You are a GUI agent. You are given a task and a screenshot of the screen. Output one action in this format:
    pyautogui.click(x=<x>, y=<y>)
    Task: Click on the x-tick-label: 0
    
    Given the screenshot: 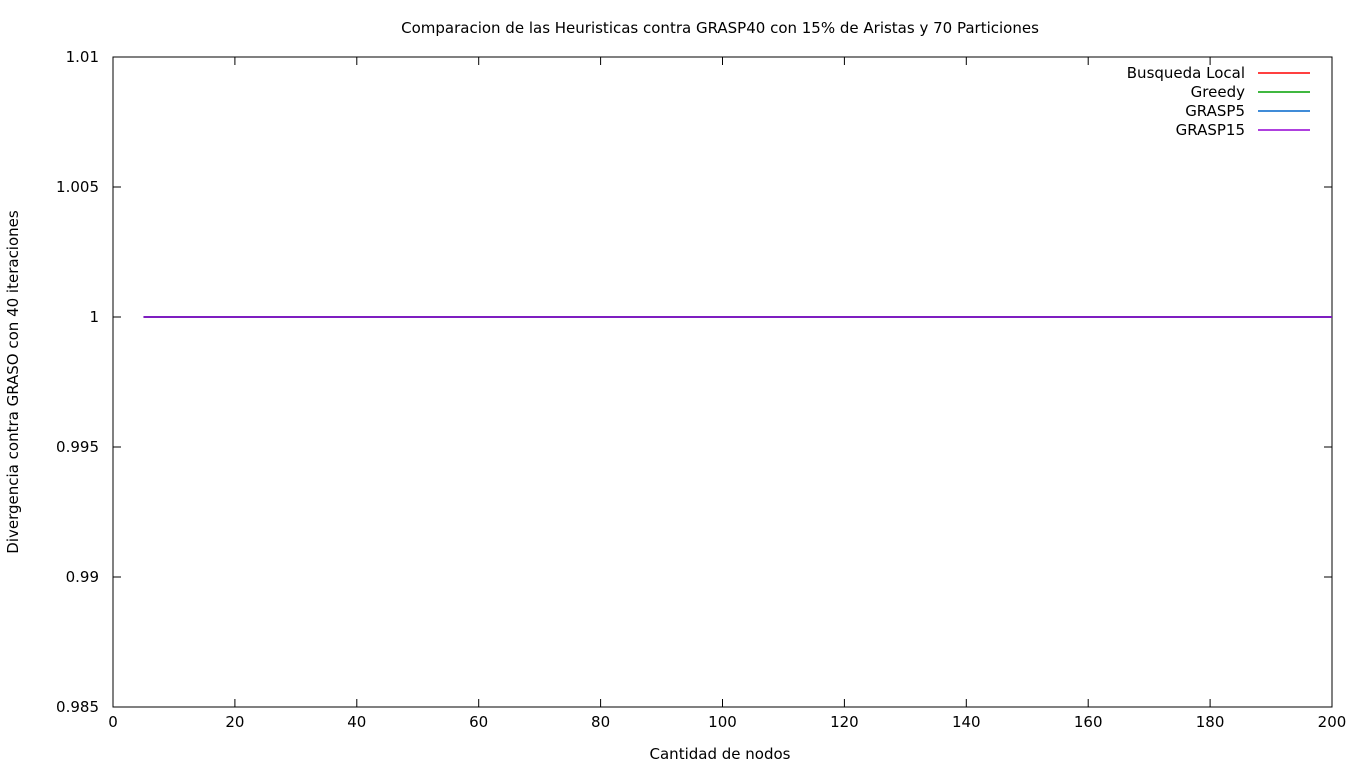 What is the action you would take?
    pyautogui.click(x=113, y=722)
    